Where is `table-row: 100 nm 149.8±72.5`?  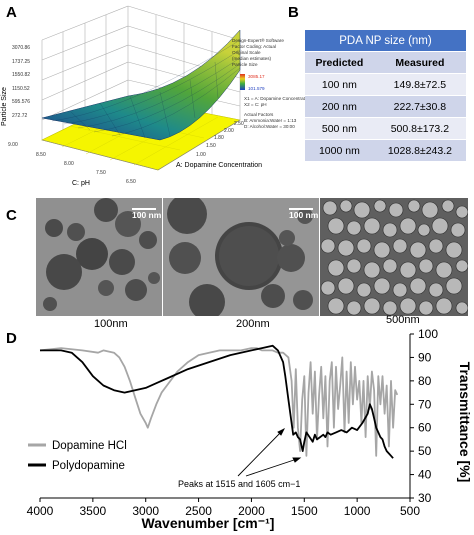
table-row: 100 nm 149.8±72.5 is located at coordinates (385, 84).